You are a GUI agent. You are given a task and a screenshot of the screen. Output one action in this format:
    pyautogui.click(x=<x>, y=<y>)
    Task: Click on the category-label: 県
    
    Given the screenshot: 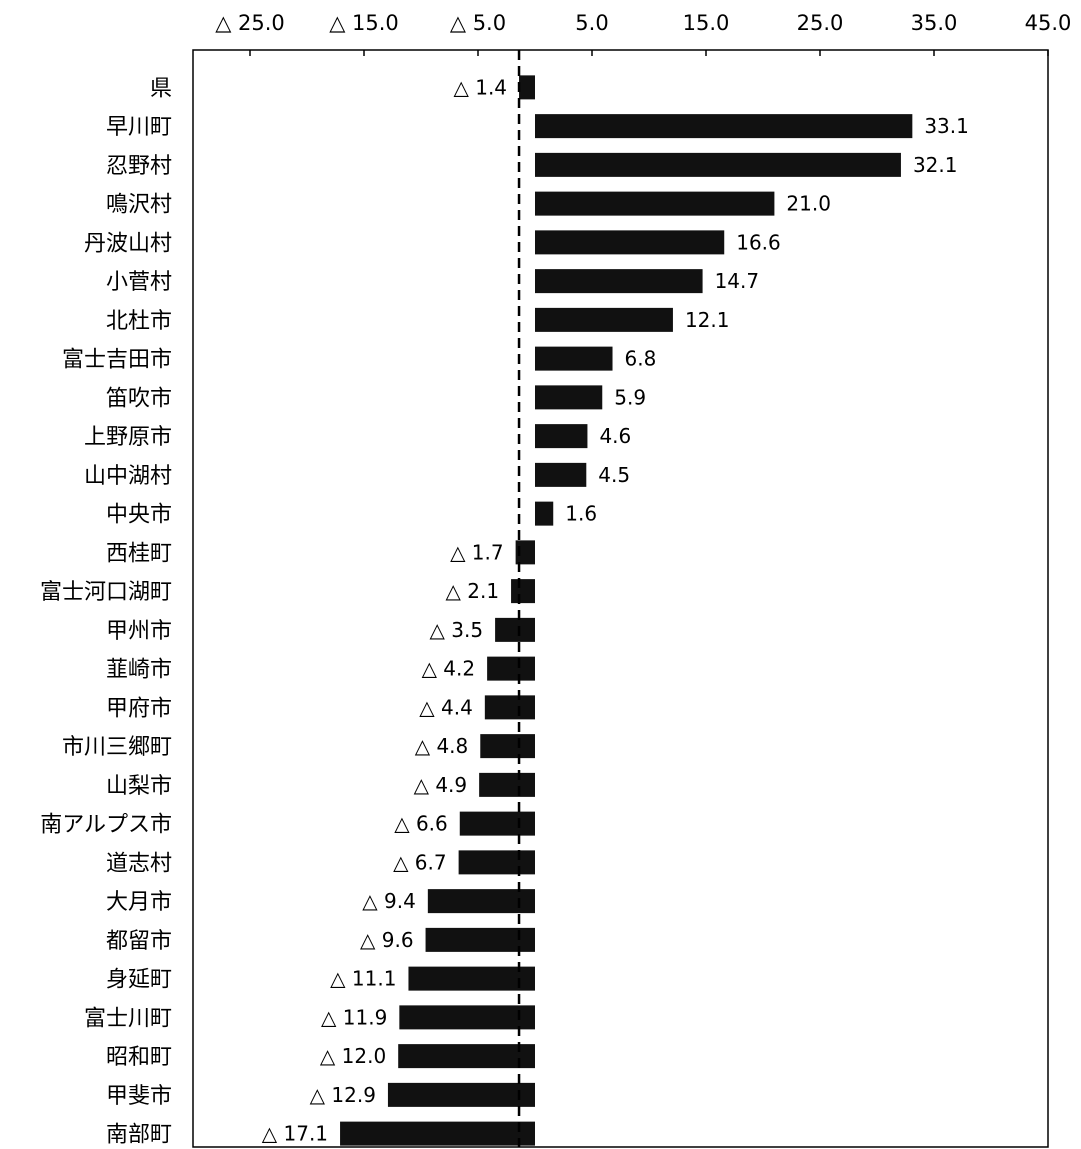 What is the action you would take?
    pyautogui.click(x=161, y=88)
    